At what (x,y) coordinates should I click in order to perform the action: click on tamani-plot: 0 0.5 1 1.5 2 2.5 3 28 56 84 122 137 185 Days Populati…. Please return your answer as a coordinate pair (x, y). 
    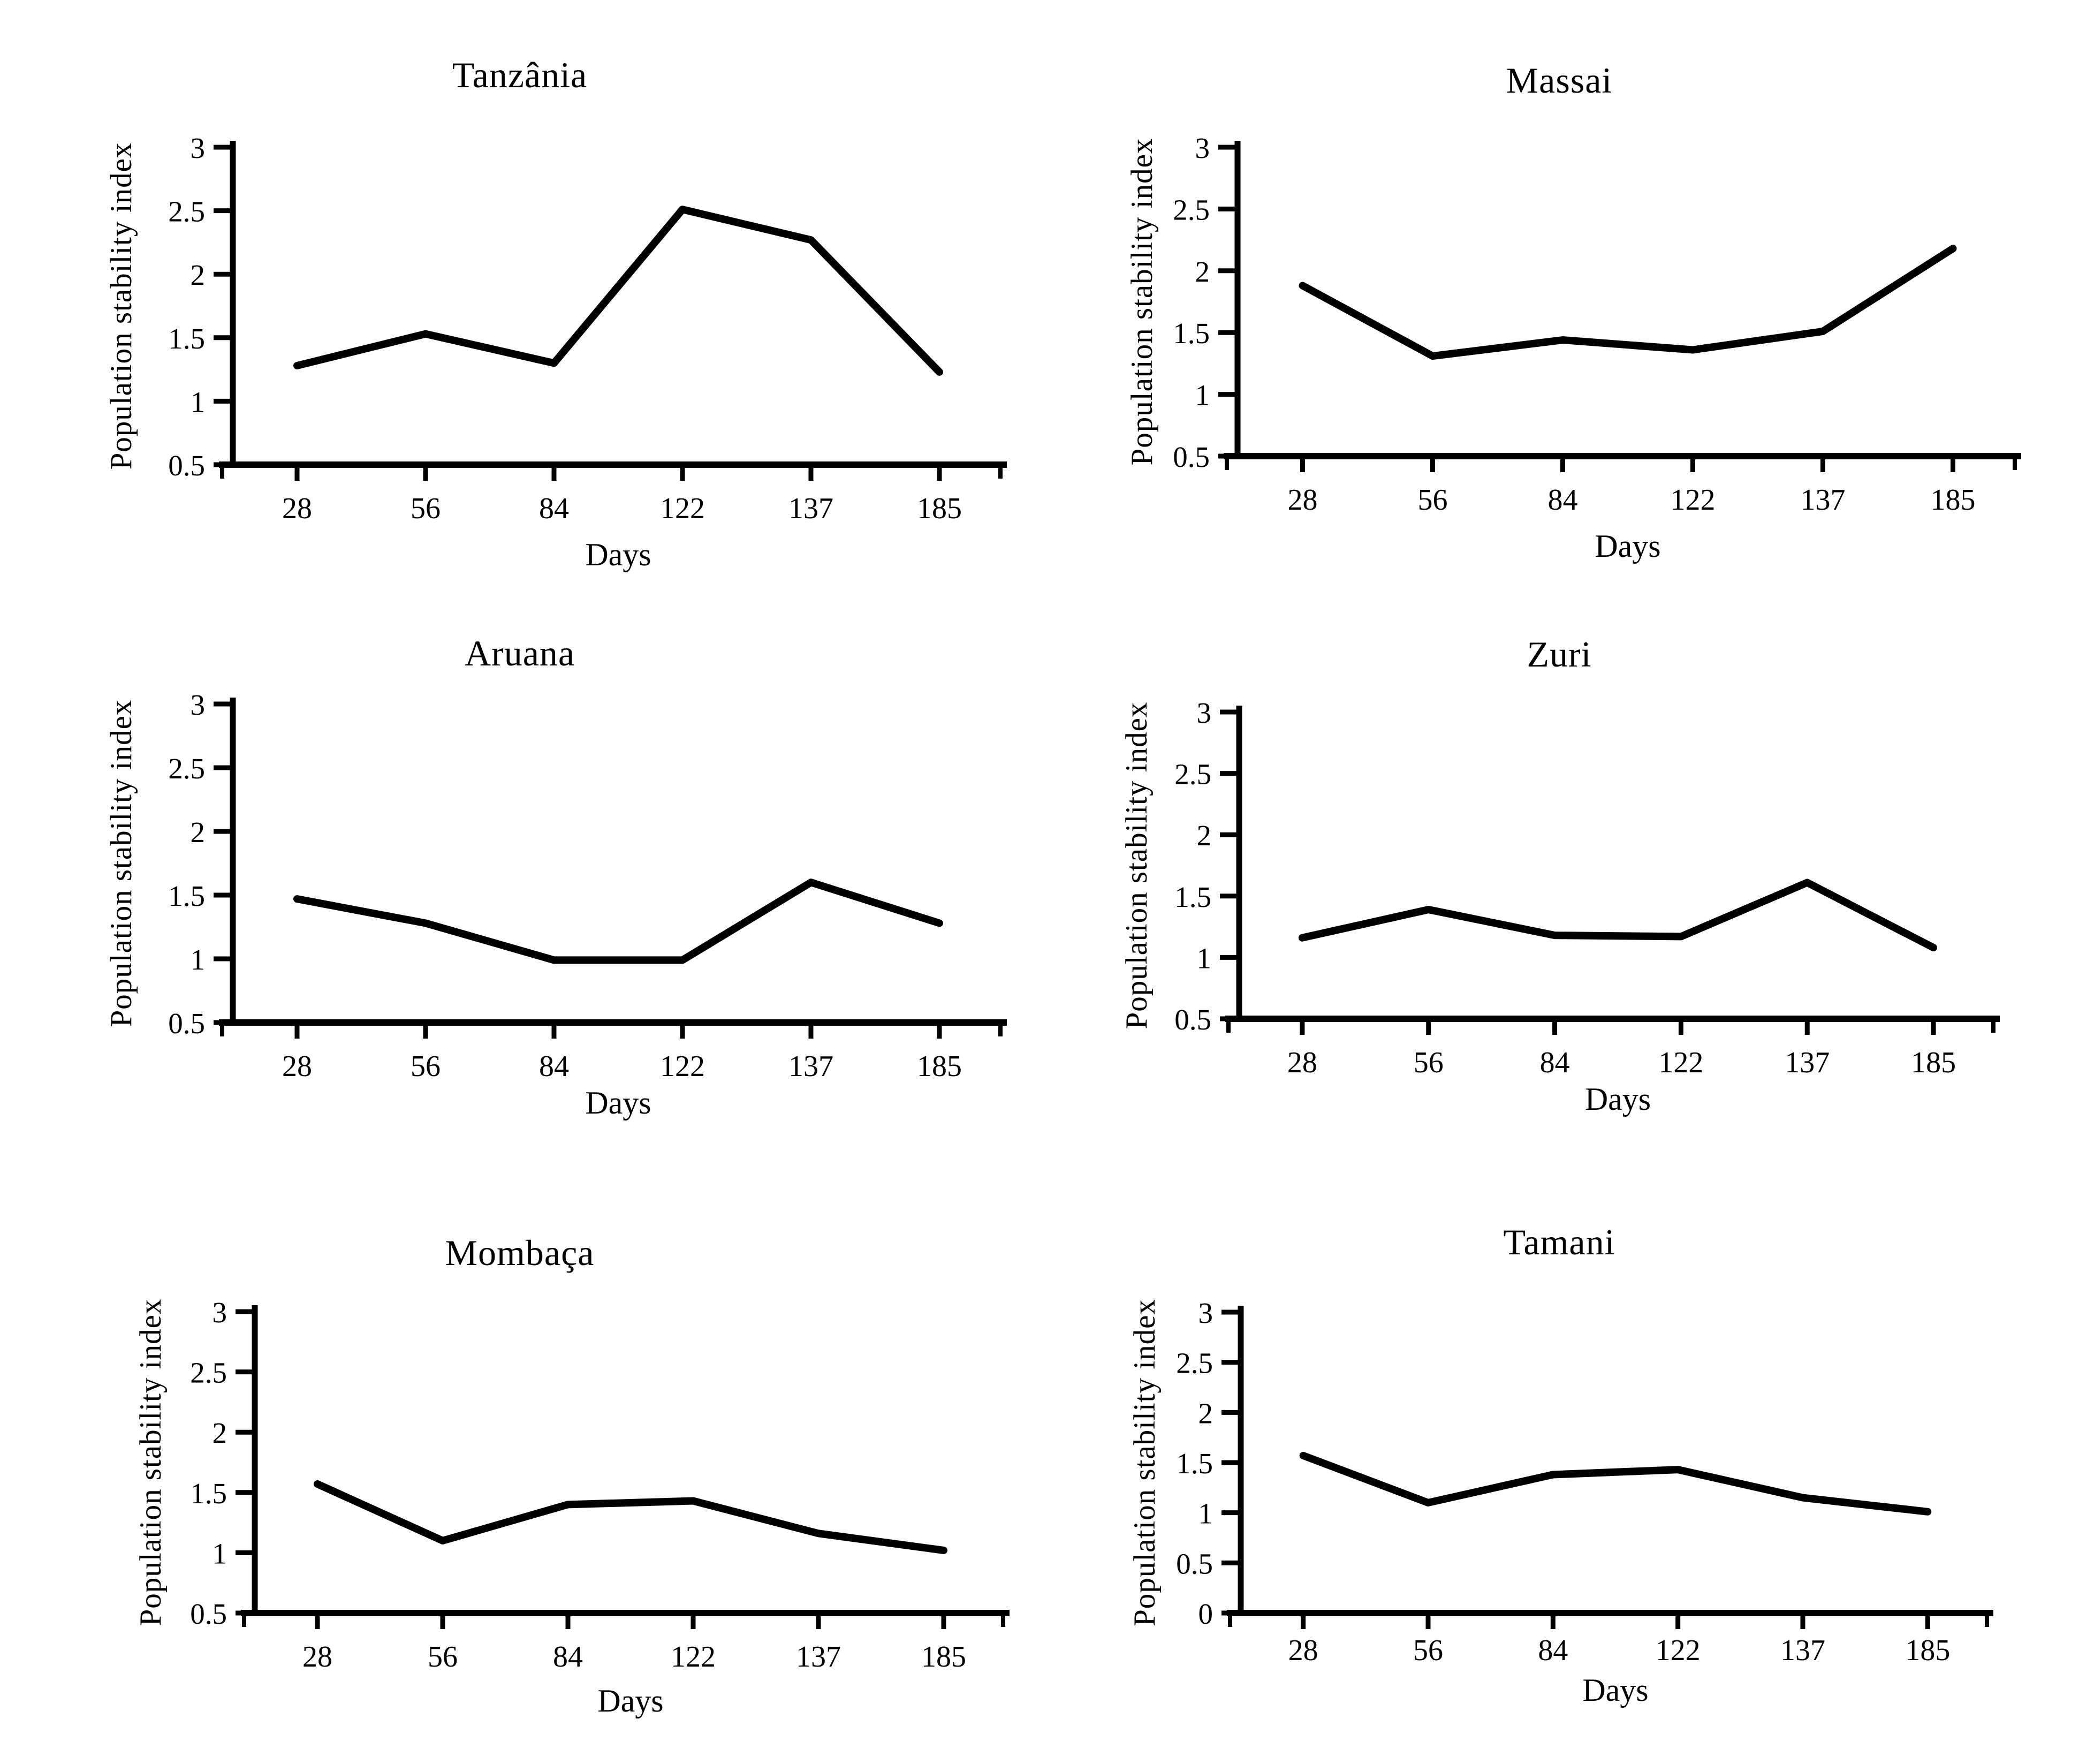
    Looking at the image, I should click on (1560, 1503).